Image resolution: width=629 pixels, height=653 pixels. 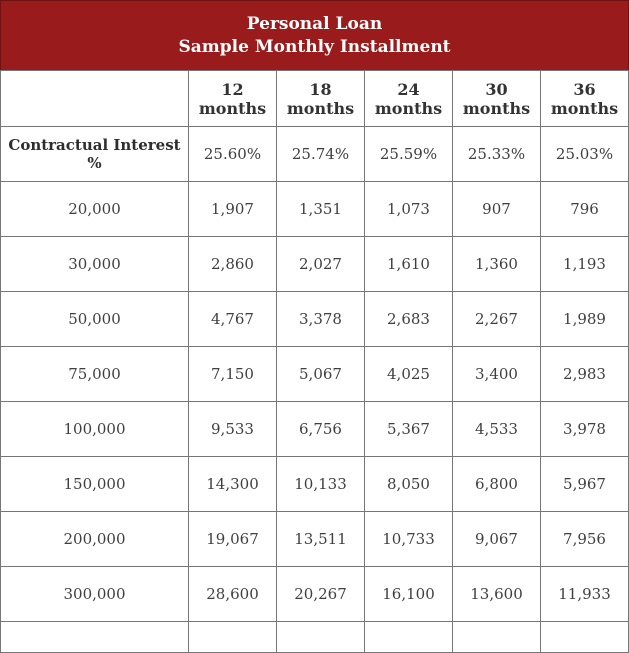 What do you see at coordinates (314, 23) in the screenshot?
I see `table-title-line1: Personal Loan` at bounding box center [314, 23].